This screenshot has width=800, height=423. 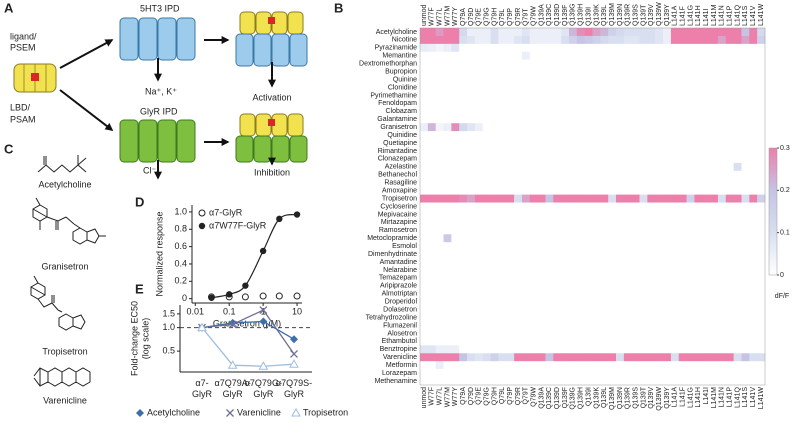 What do you see at coordinates (502, 395) in the screenshot?
I see `column-label: Q79L` at bounding box center [502, 395].